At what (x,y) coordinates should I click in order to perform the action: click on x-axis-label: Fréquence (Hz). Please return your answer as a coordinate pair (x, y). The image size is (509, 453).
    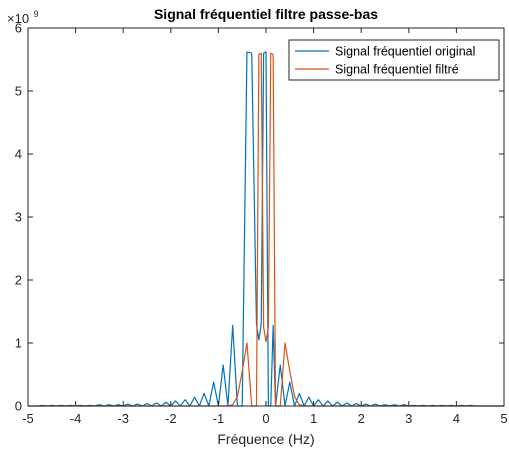
    Looking at the image, I should click on (265, 439).